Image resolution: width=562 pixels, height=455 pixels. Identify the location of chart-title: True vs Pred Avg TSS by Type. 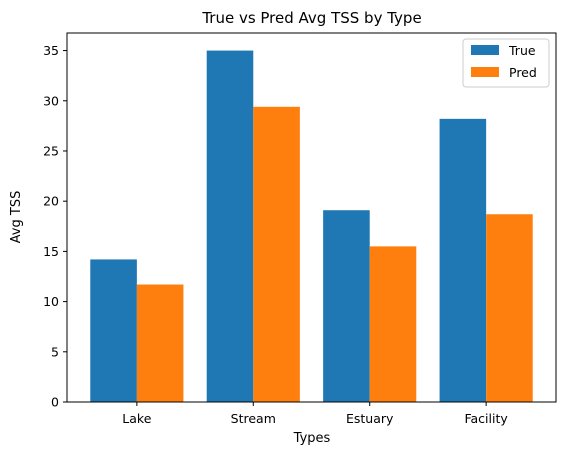
(311, 18).